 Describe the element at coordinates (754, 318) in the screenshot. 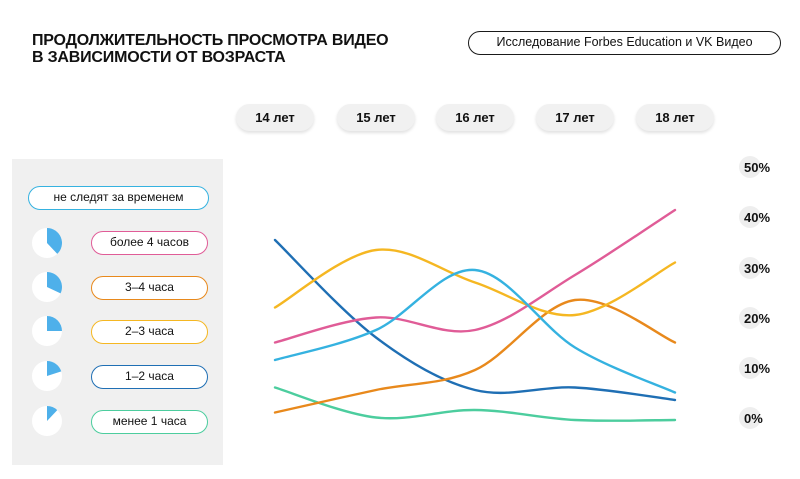

I see `y-tick-20: 20%` at that location.